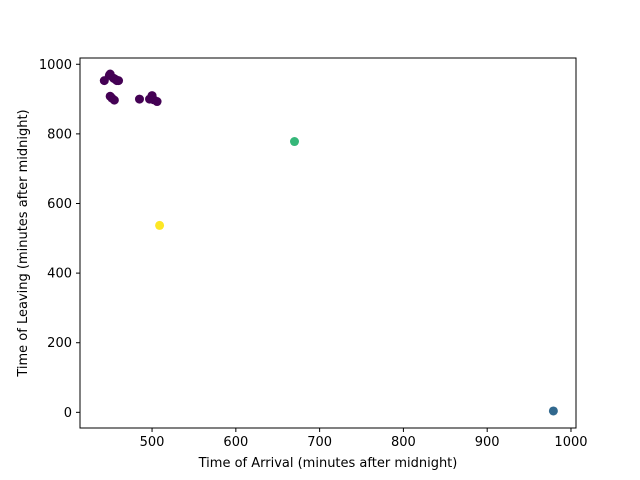  What do you see at coordinates (487, 442) in the screenshot?
I see `x-tick-label: 900` at bounding box center [487, 442].